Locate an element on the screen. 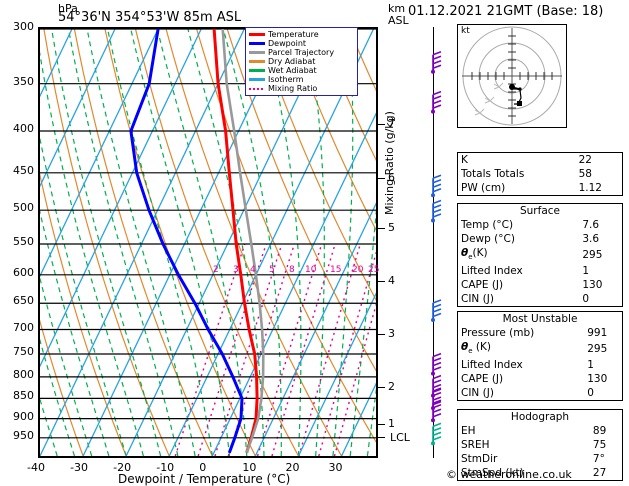 Image resolution: width=629 pixels, height=486 pixels. row-label: StmSpd (kt) is located at coordinates (492, 473).